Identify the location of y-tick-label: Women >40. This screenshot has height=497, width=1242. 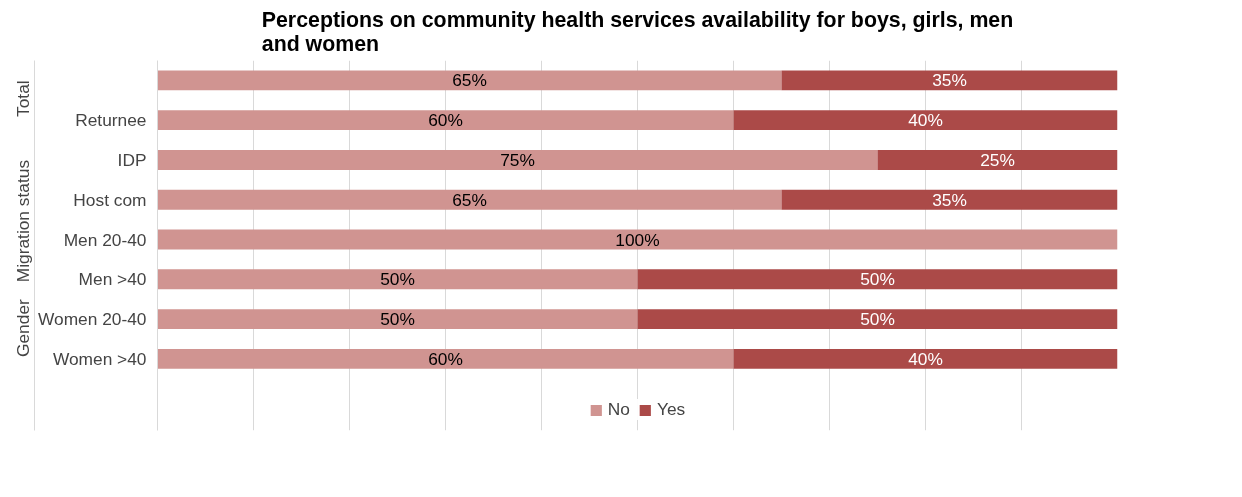
(99, 358).